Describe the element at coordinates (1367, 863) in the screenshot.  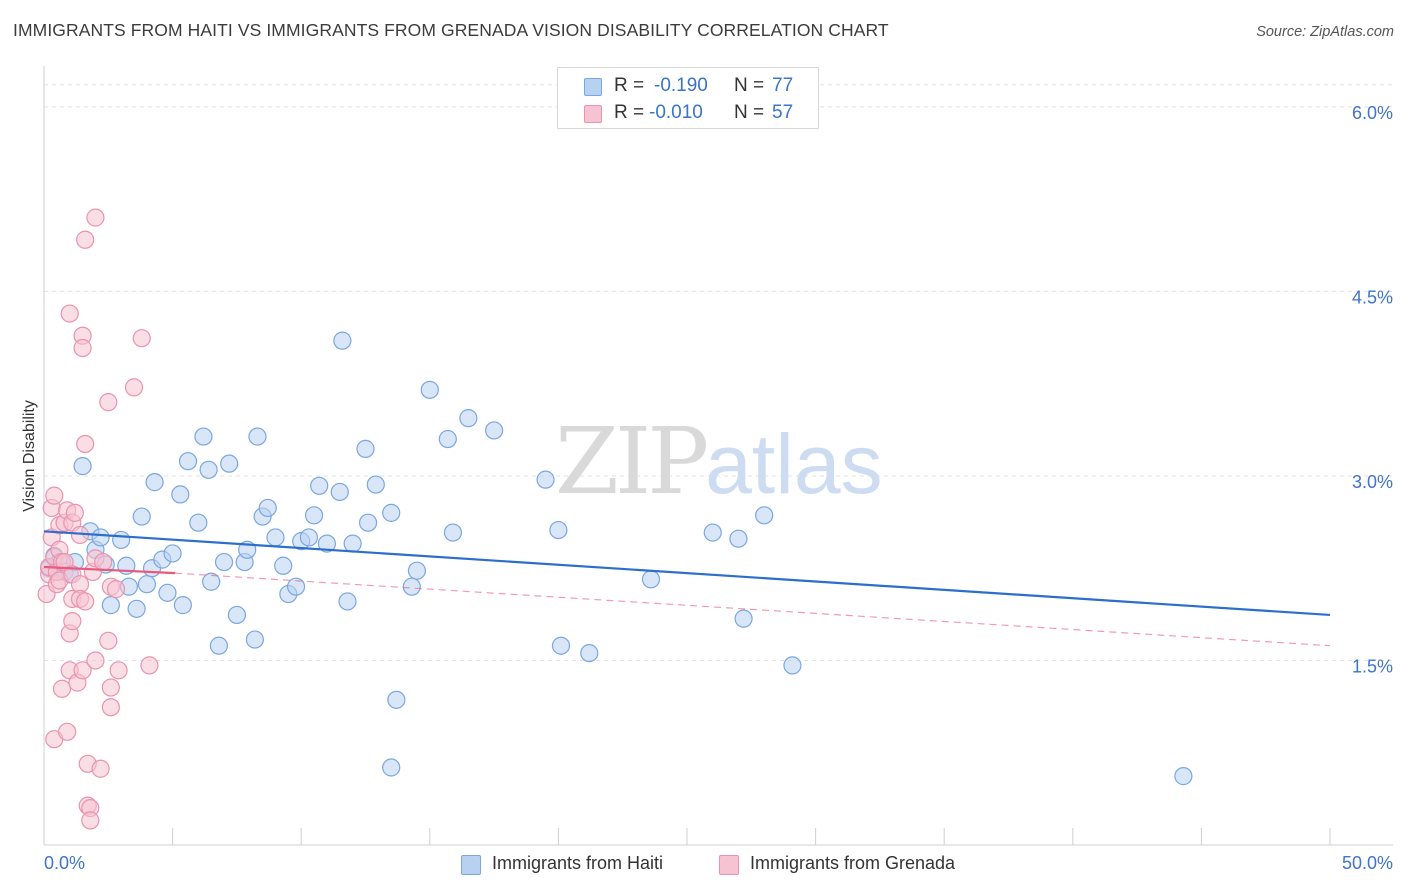
I see `x-tick-label-max: 50.0%` at that location.